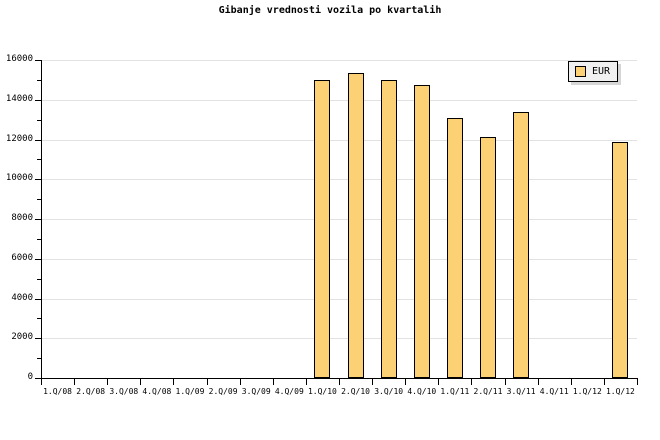  Describe the element at coordinates (488, 391) in the screenshot. I see `x-axis-label: 2.Q/11` at that location.